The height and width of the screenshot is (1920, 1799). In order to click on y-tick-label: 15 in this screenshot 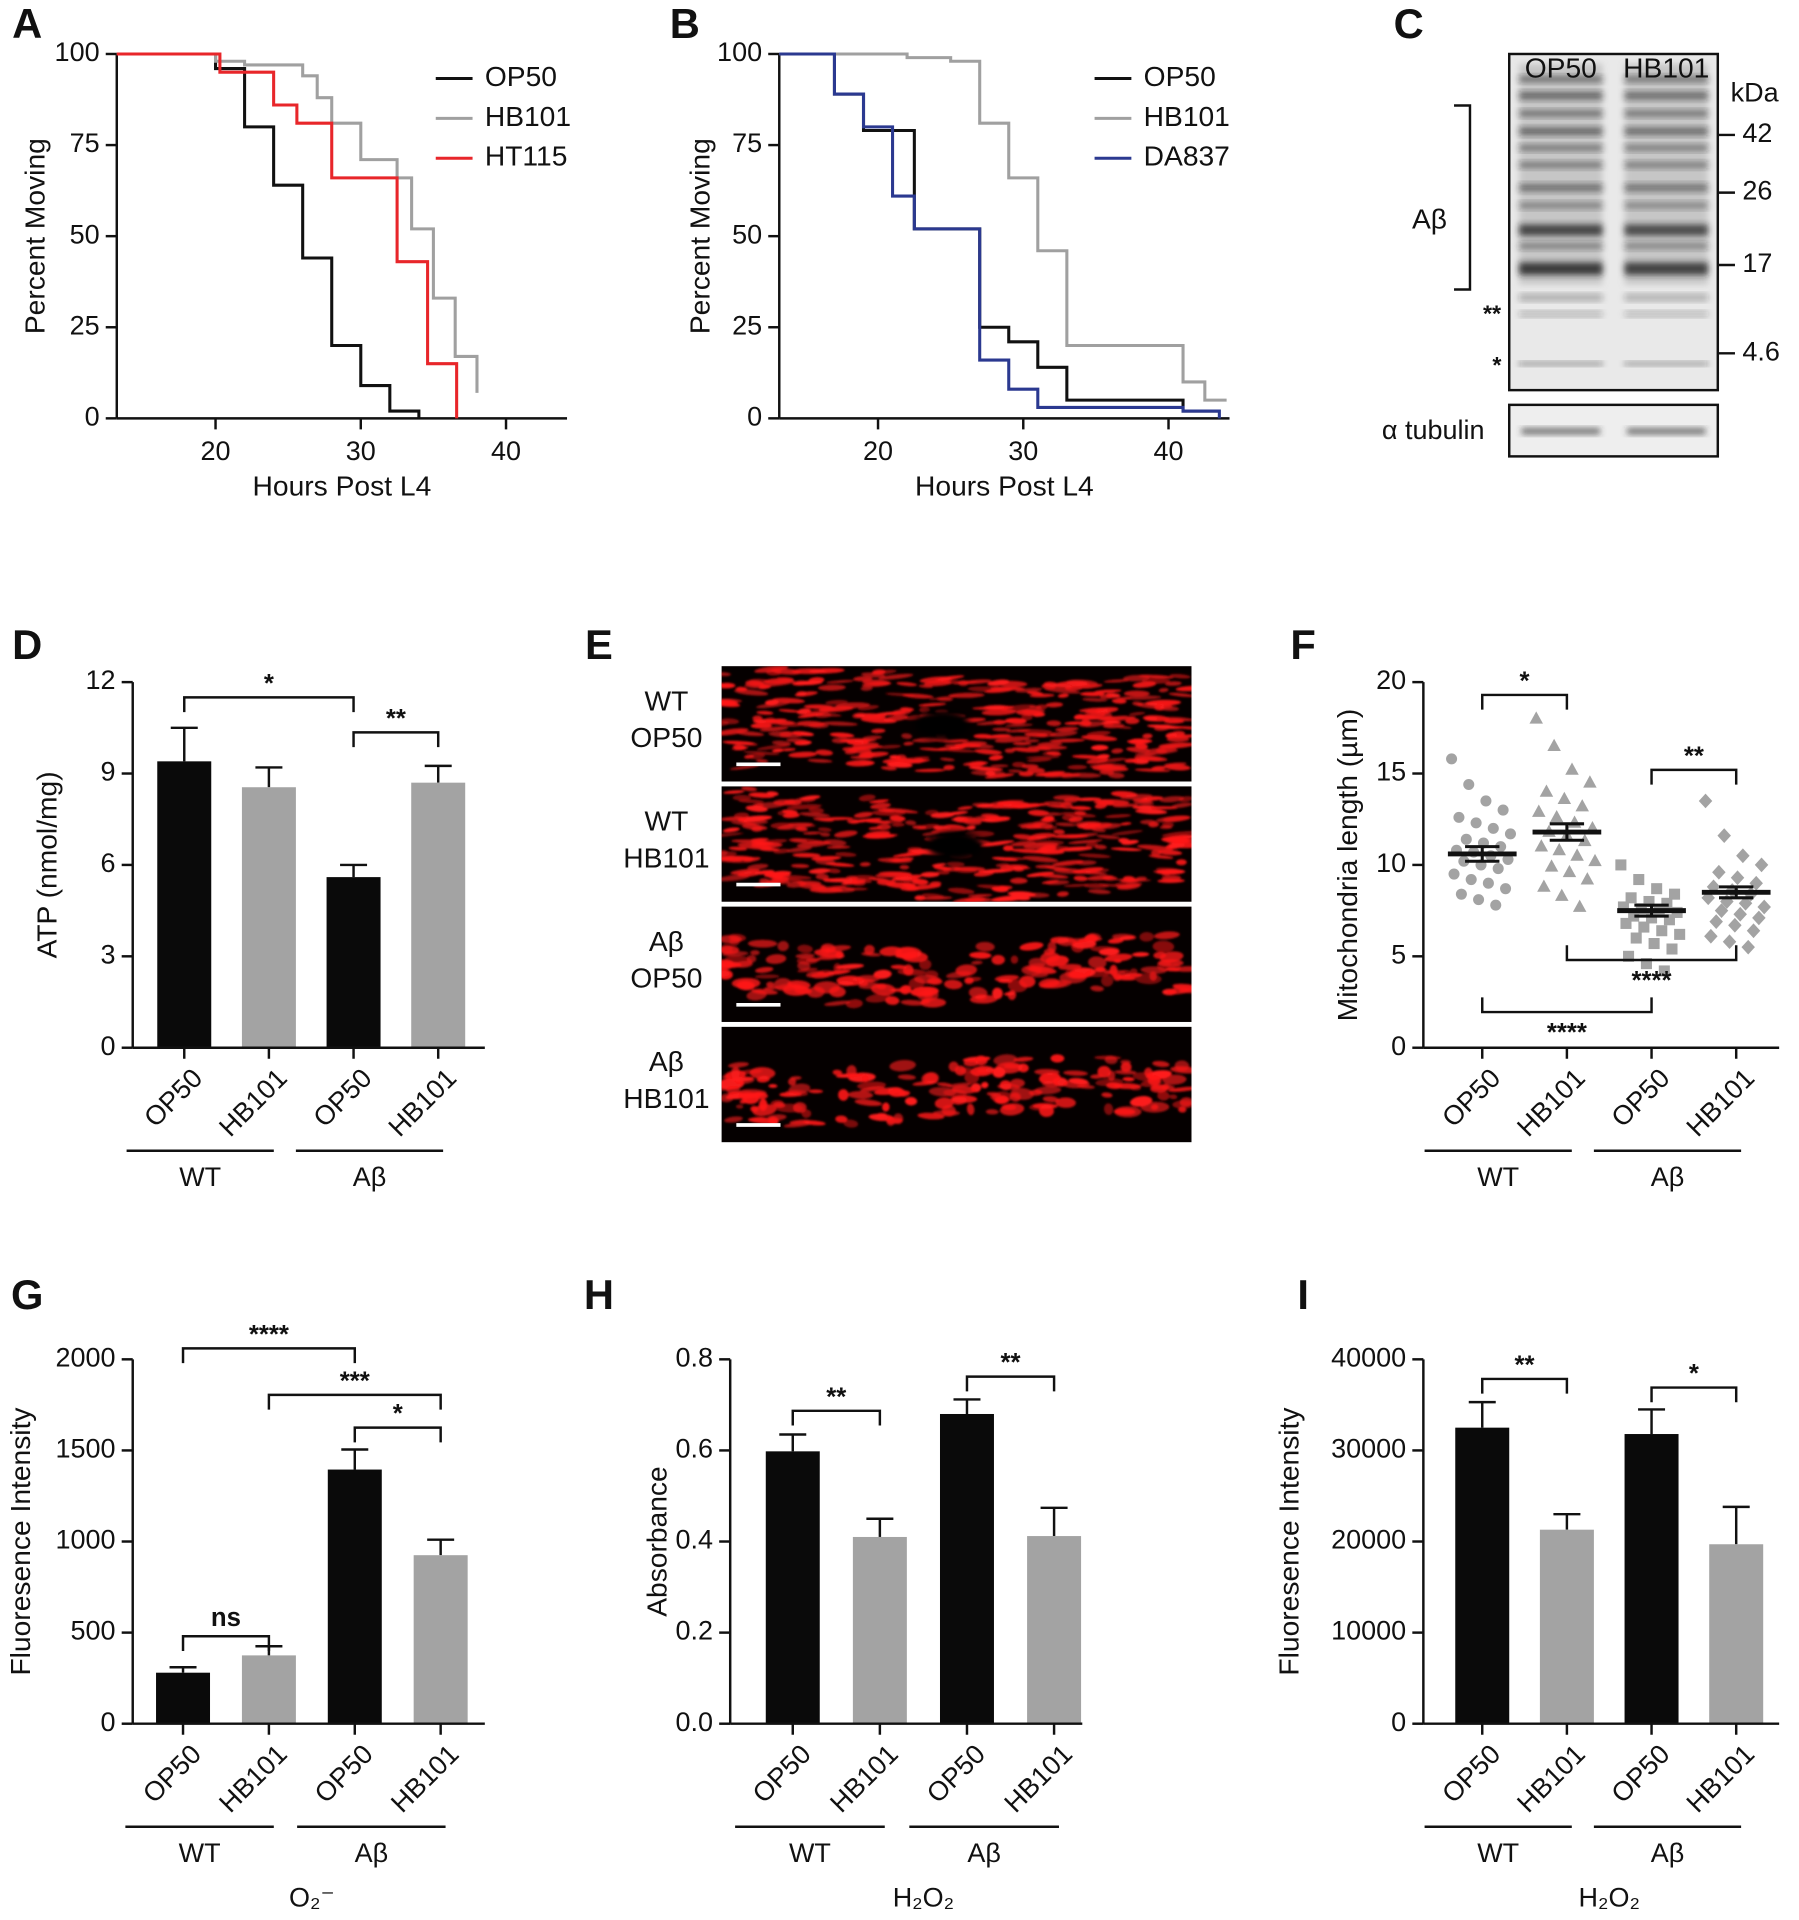, I will do `click(1391, 772)`.